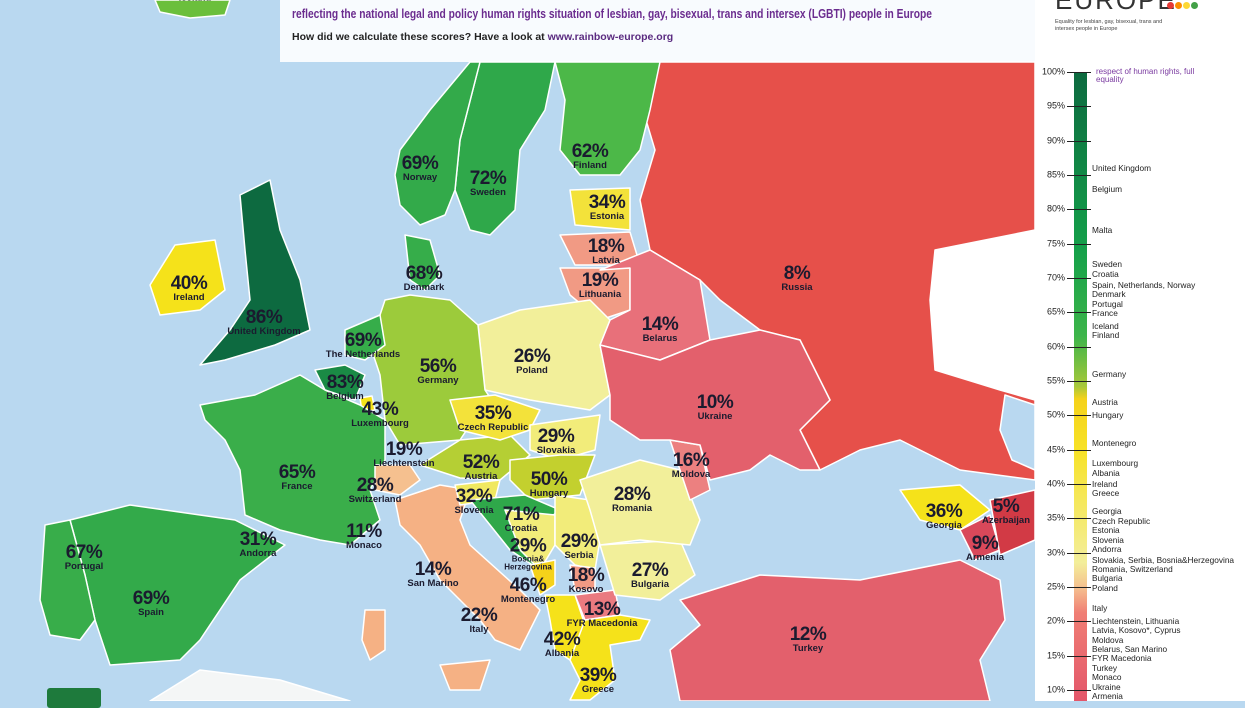  What do you see at coordinates (475, 457) in the screenshot?
I see `region-austria` at bounding box center [475, 457].